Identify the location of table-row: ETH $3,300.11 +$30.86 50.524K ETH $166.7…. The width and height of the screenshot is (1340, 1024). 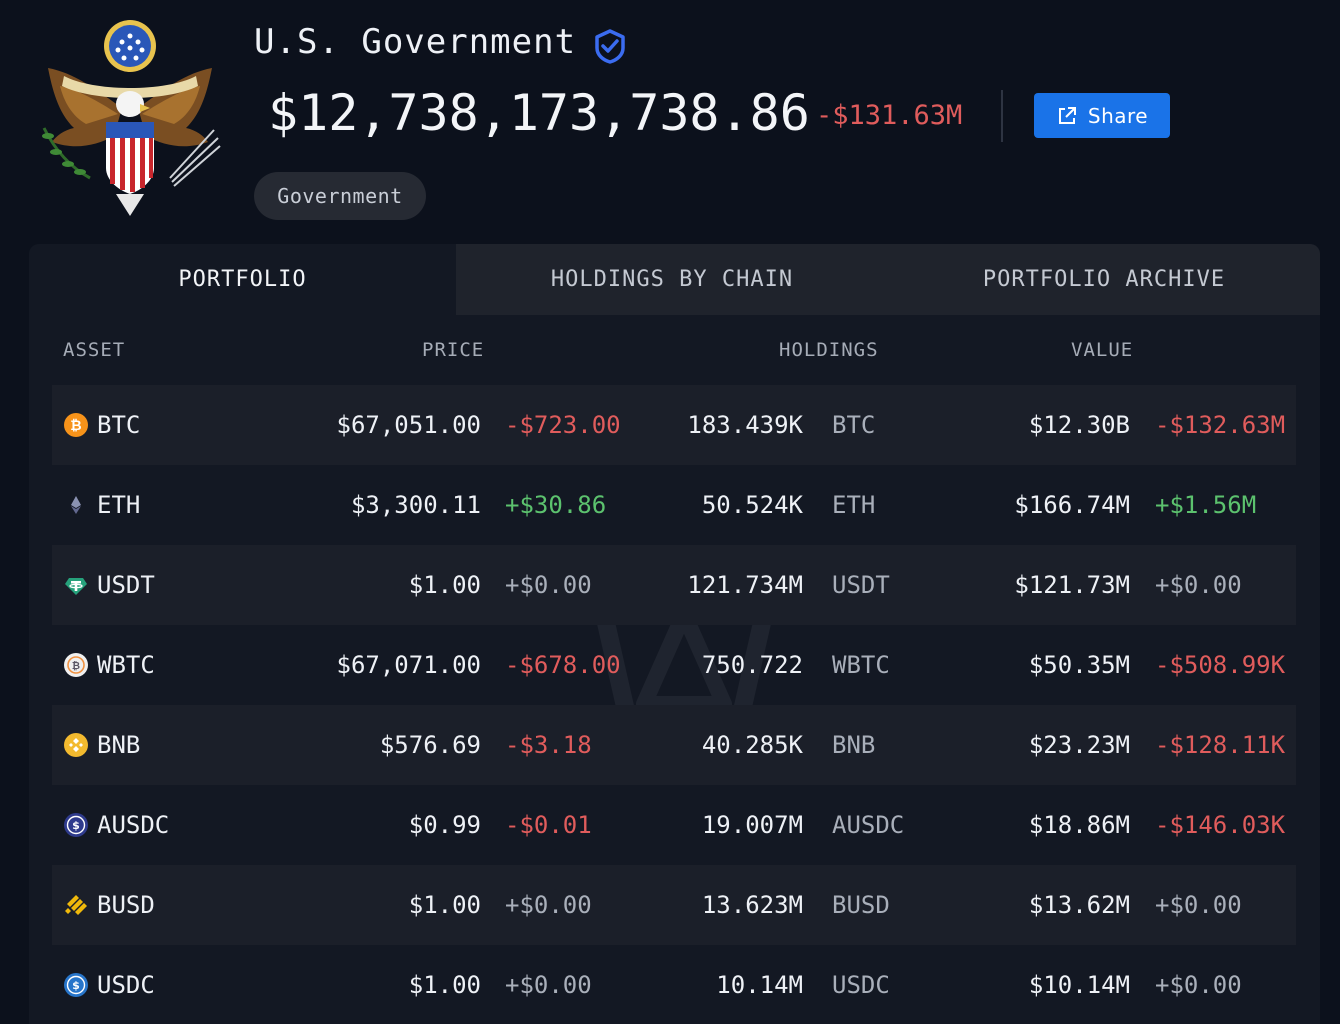
(674, 505).